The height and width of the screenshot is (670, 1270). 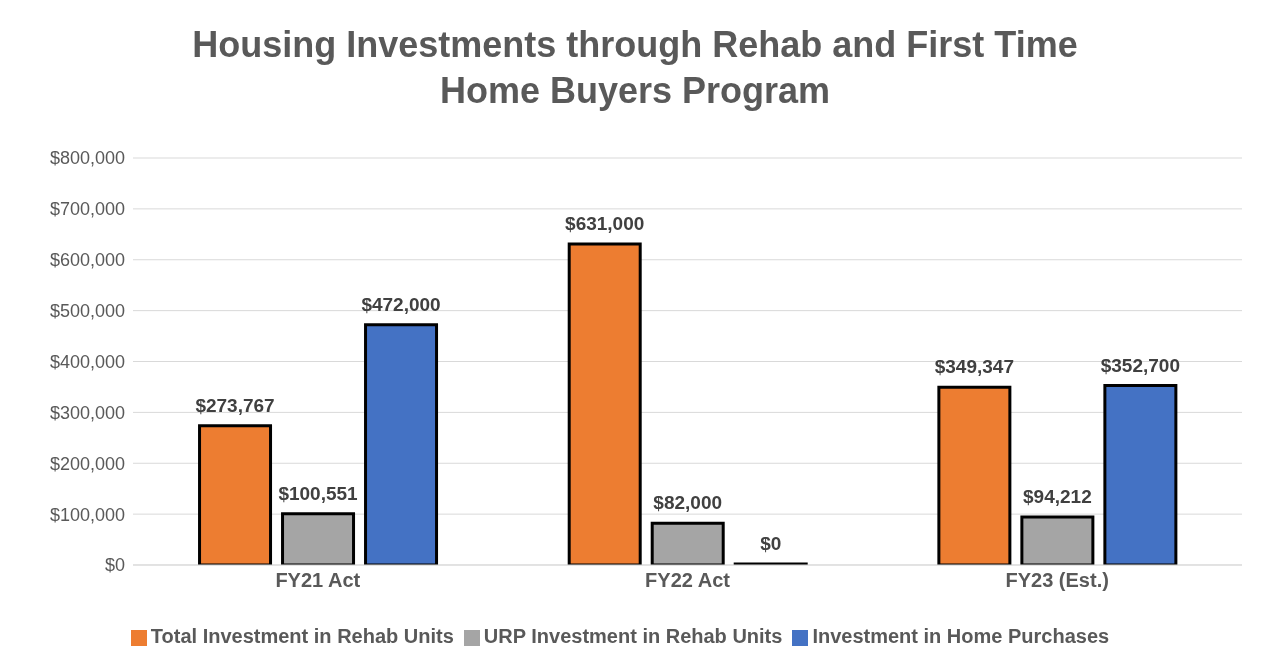 I want to click on y-tick-label: $500,000, so click(x=87, y=311).